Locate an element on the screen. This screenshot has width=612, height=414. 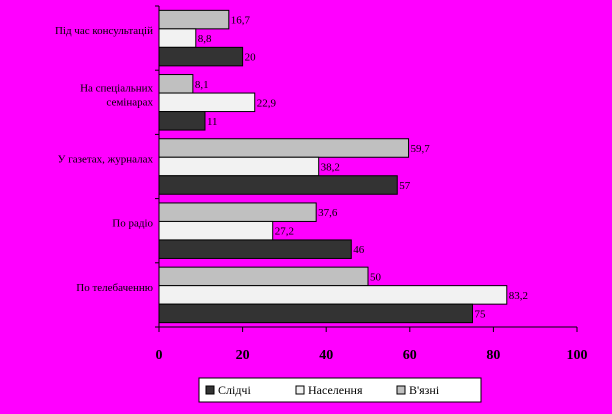
data-label: 83,2 is located at coordinates (518, 296).